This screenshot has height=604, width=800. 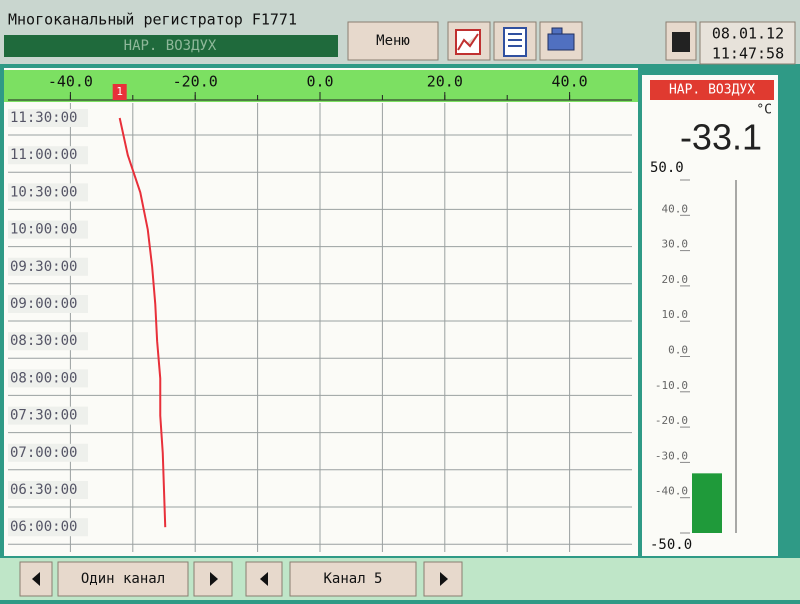 I want to click on x-tick-label: 20.0, so click(x=445, y=82).